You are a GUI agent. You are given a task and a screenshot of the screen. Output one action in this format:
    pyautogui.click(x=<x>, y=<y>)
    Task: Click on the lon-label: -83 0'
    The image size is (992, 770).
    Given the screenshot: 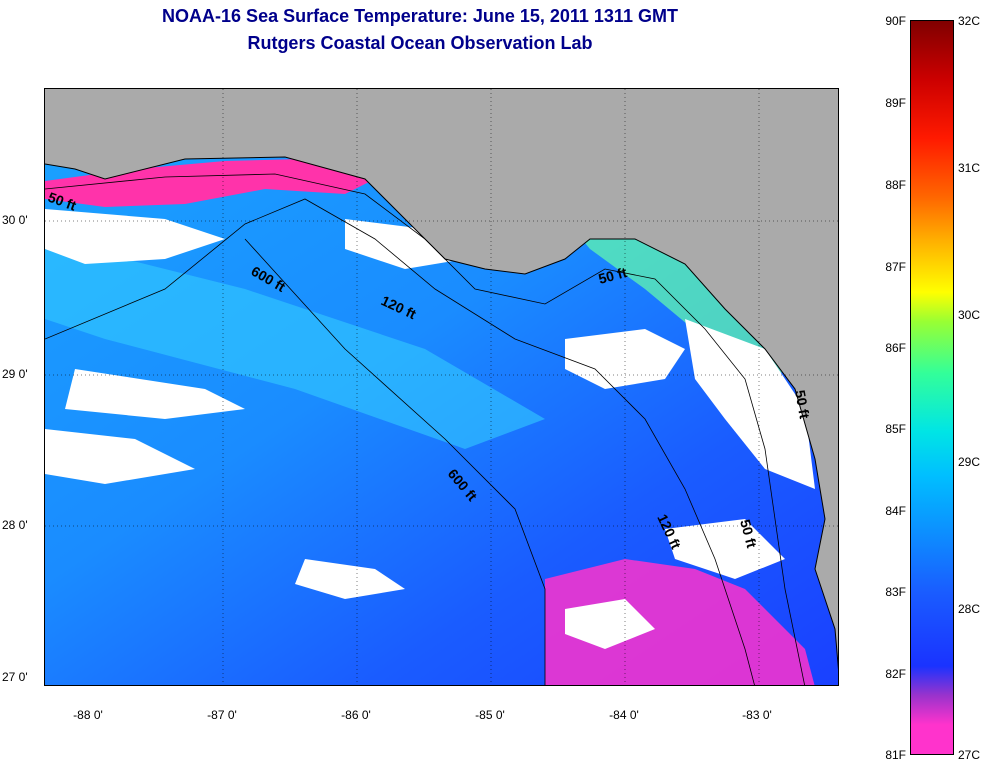 What is the action you would take?
    pyautogui.click(x=757, y=715)
    